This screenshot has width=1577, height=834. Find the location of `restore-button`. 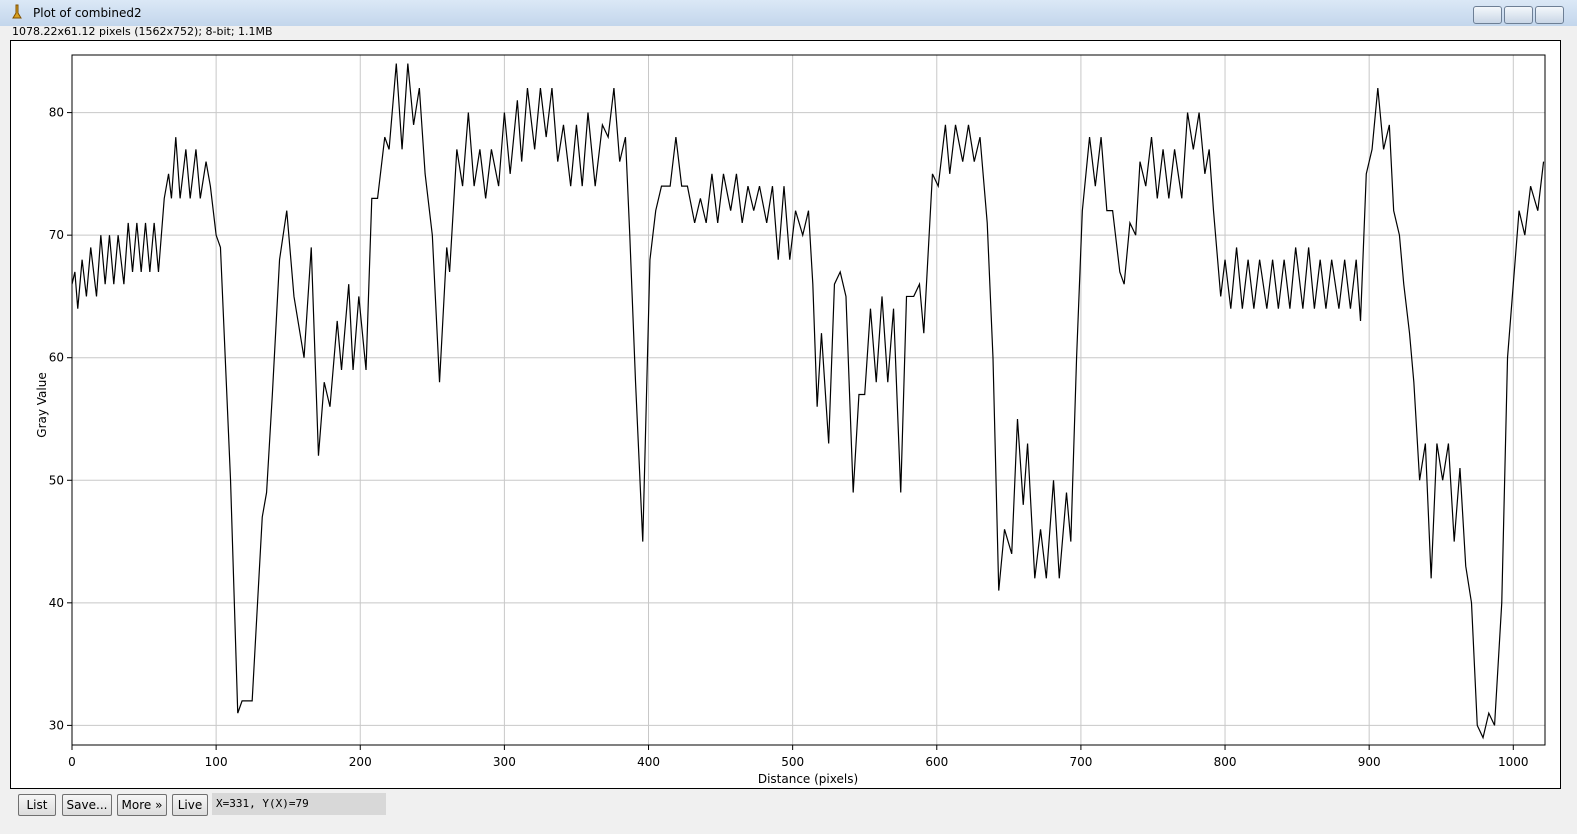

restore-button is located at coordinates (1518, 15).